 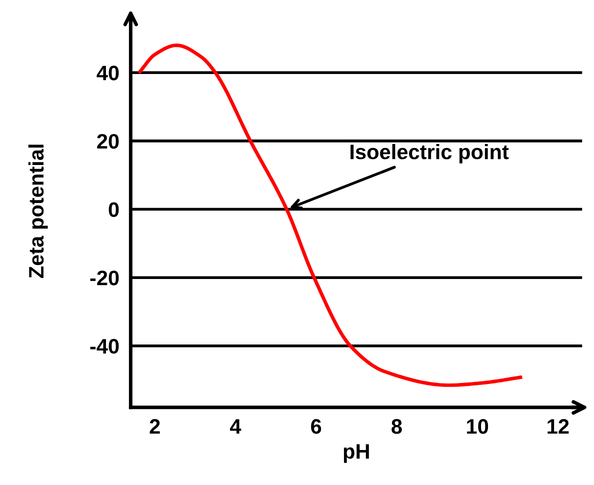 I want to click on y-tick-label: -40, so click(x=104, y=346).